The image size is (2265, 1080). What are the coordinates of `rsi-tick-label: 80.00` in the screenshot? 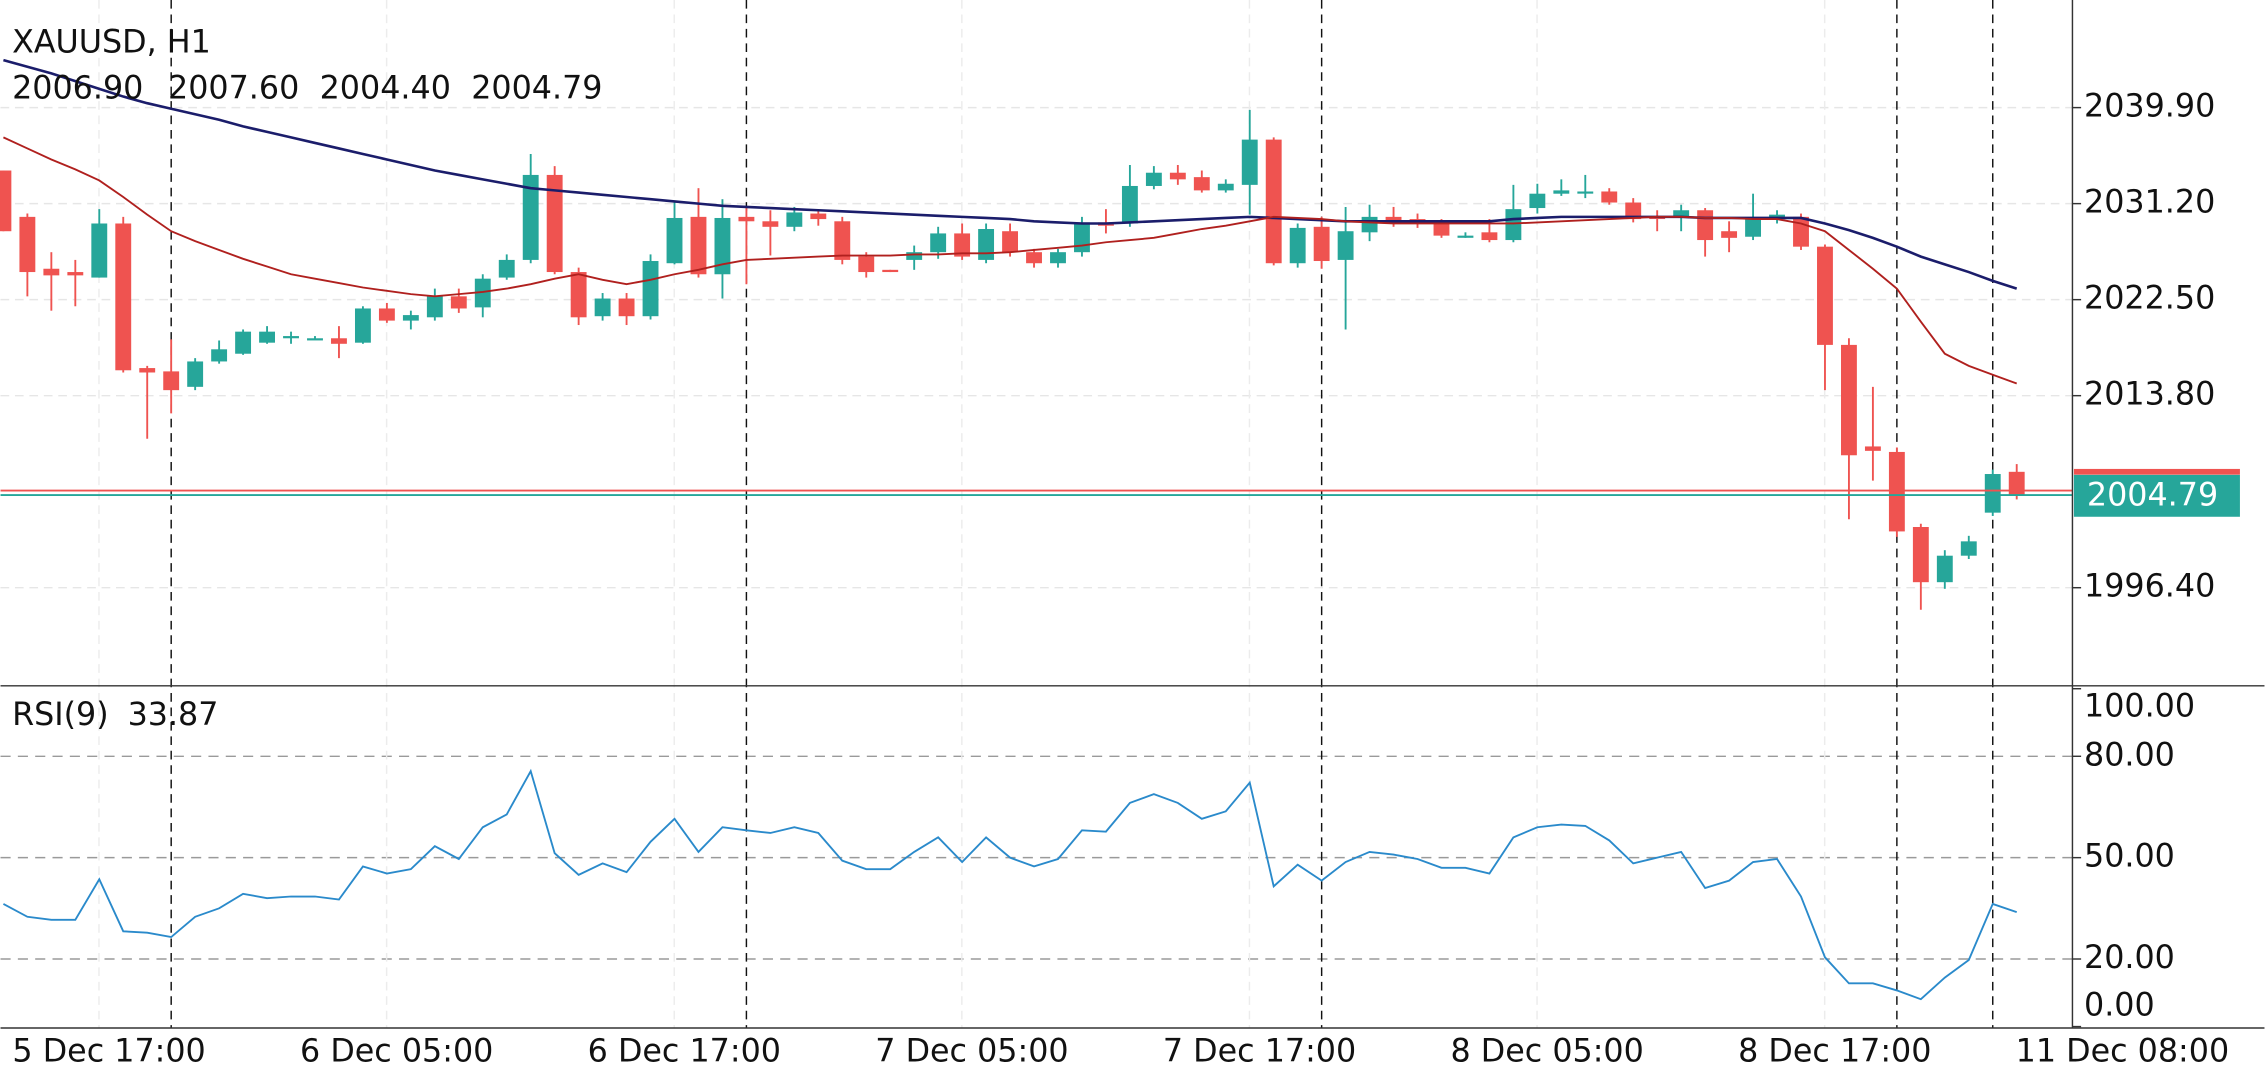 It's located at (2129, 755).